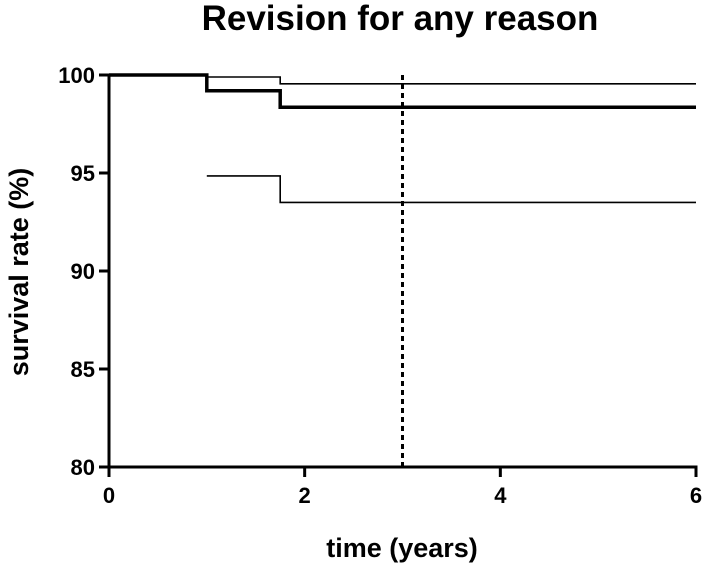  What do you see at coordinates (83, 271) in the screenshot?
I see `y-tick-label-2: 90` at bounding box center [83, 271].